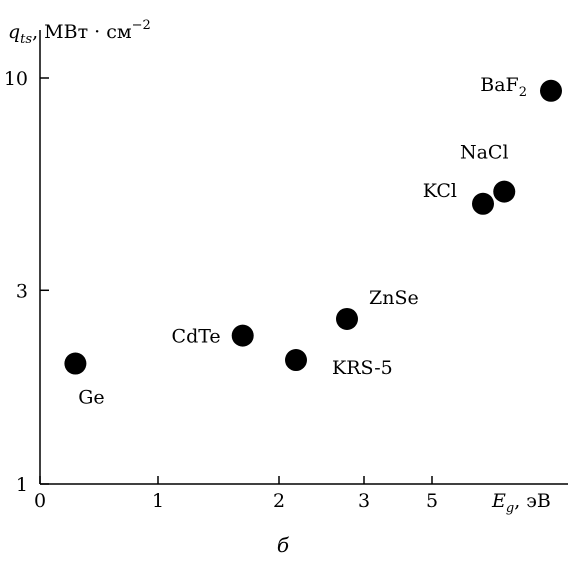 The height and width of the screenshot is (564, 585). What do you see at coordinates (510, 508) in the screenshot?
I see `x-axis-subscript: g` at bounding box center [510, 508].